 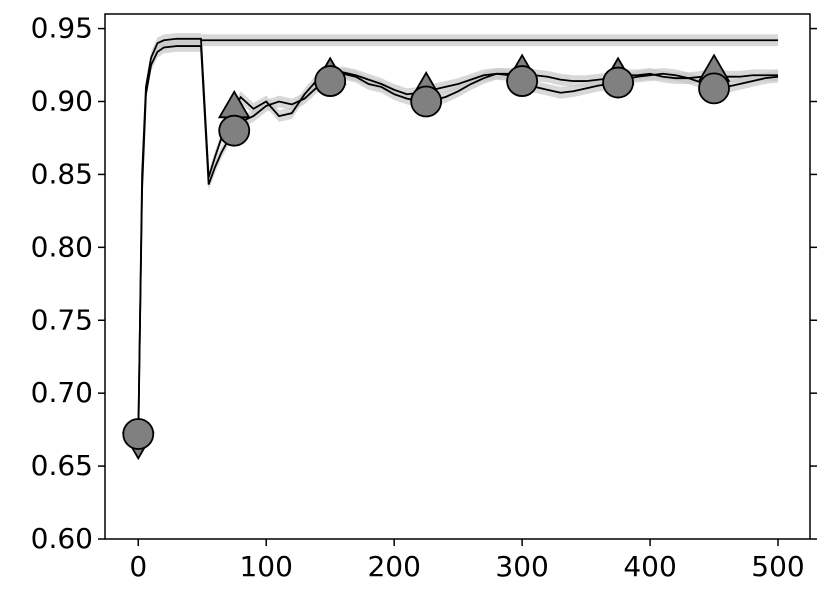 What do you see at coordinates (62, 173) in the screenshot?
I see `y-tick-label: 0.85` at bounding box center [62, 173].